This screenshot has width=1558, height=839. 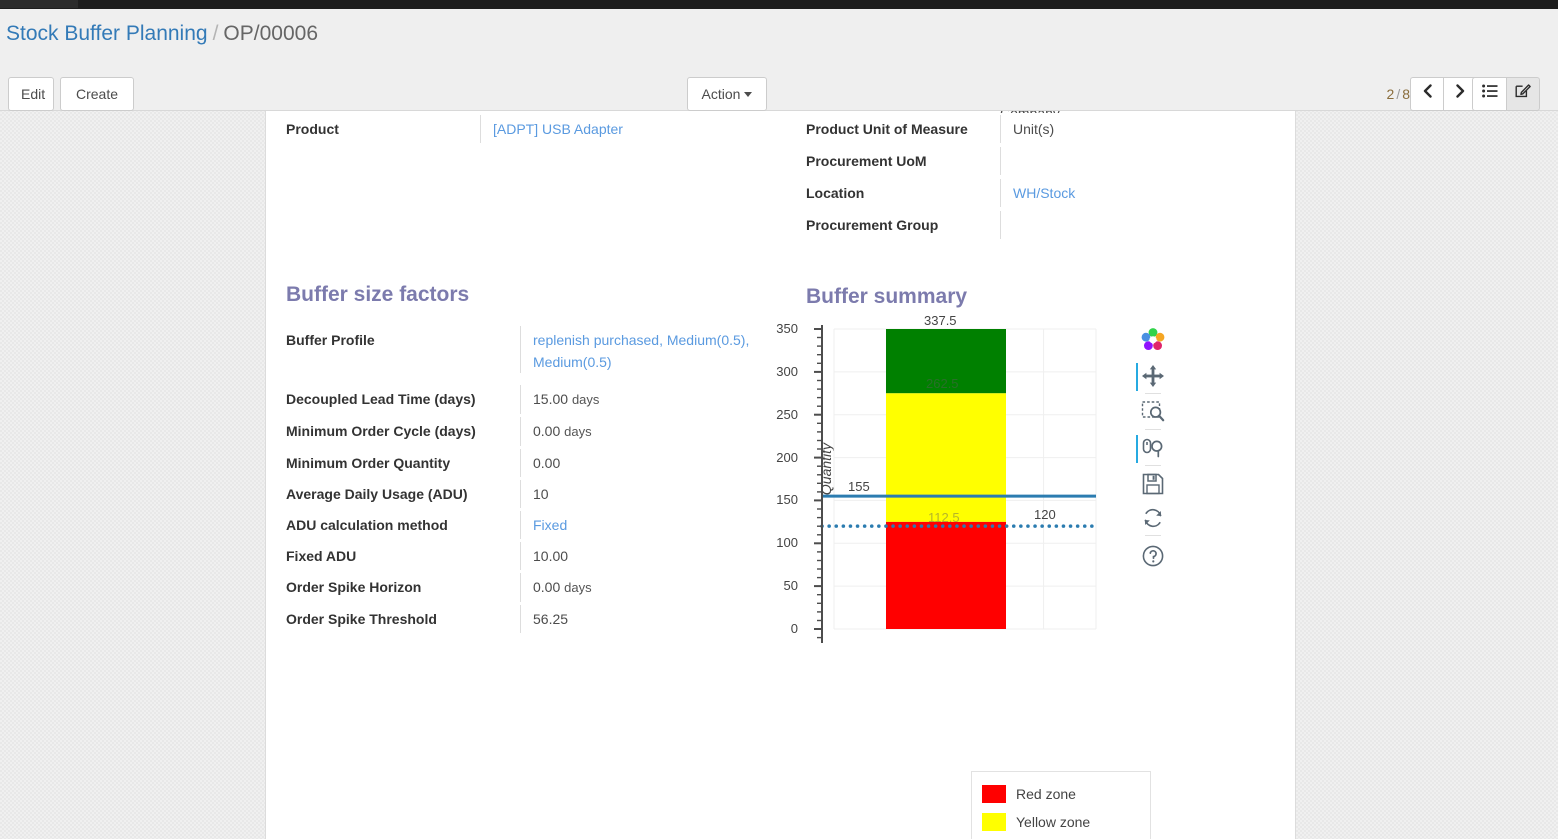 I want to click on field-row-procurement-group: Procurement Group, so click(x=1041, y=225).